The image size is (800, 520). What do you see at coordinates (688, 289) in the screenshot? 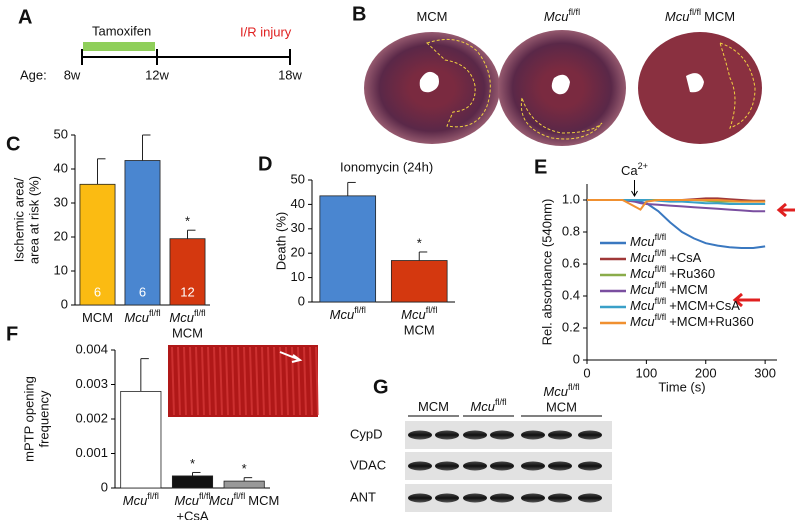
I see `label-text: +MCM` at bounding box center [688, 289].